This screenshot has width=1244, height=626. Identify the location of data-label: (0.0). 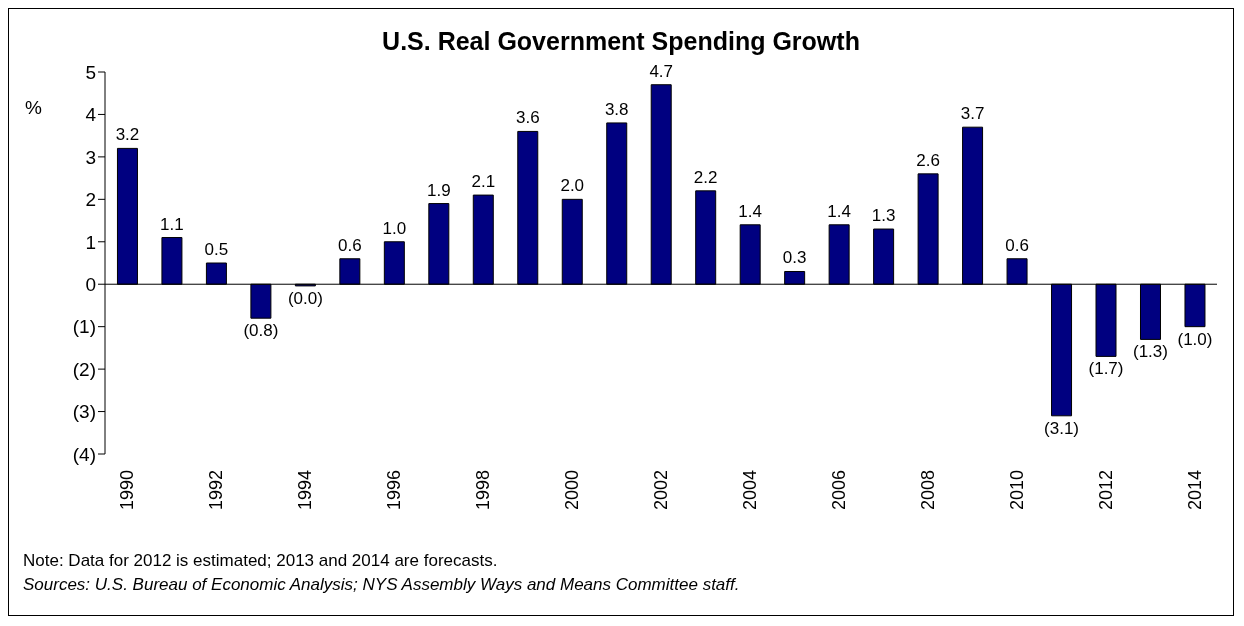
(305, 298).